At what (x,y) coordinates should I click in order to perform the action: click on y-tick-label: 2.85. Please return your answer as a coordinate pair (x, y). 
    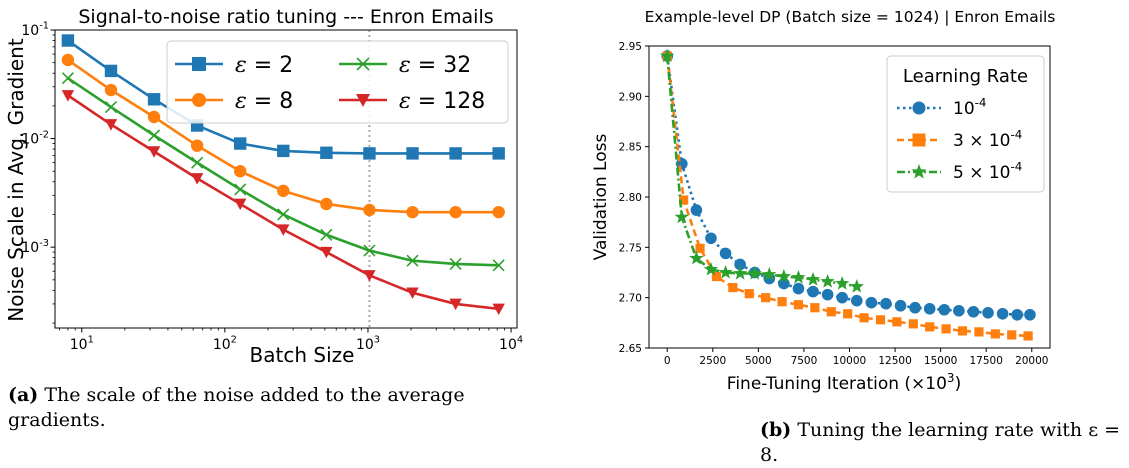
    Looking at the image, I should click on (630, 148).